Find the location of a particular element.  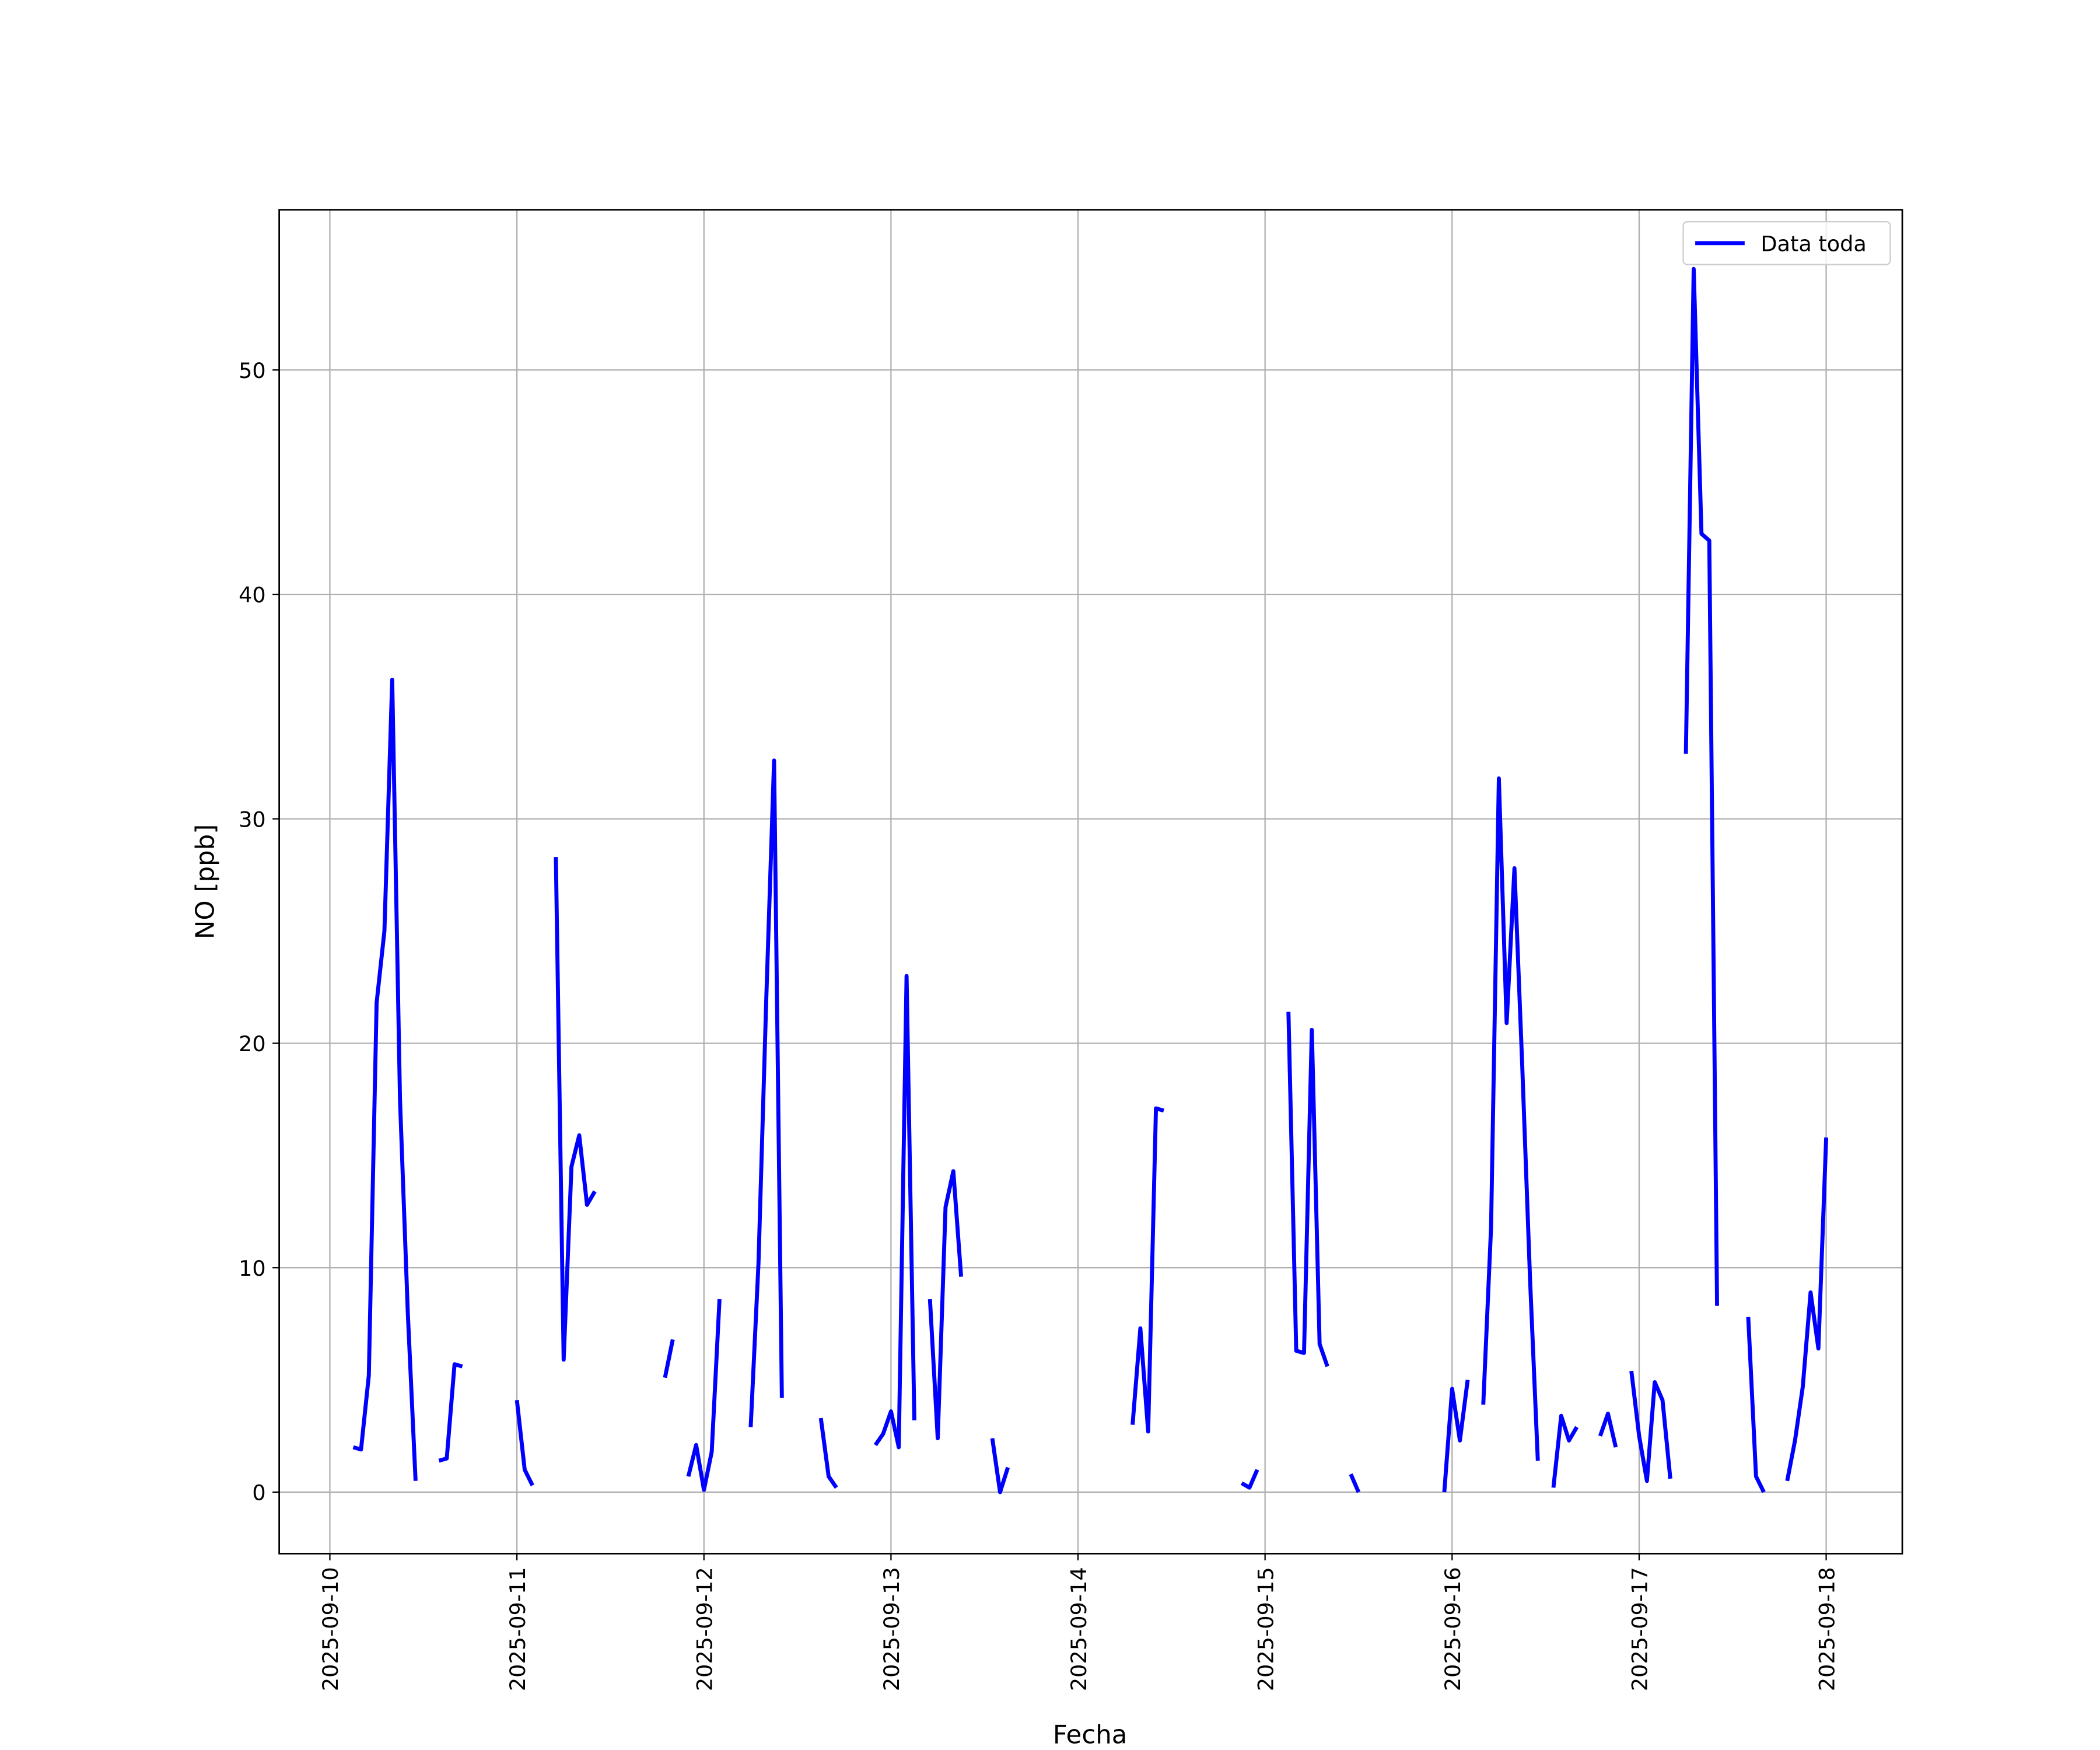

x-tick-label: 2025-09-12 is located at coordinates (704, 1629).